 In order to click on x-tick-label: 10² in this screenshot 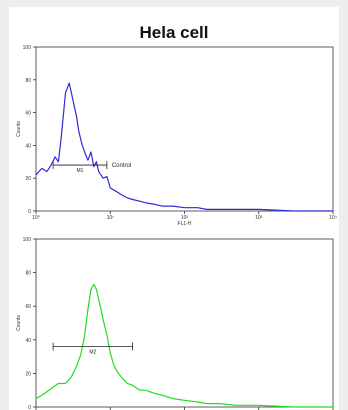, I will do `click(185, 218)`.